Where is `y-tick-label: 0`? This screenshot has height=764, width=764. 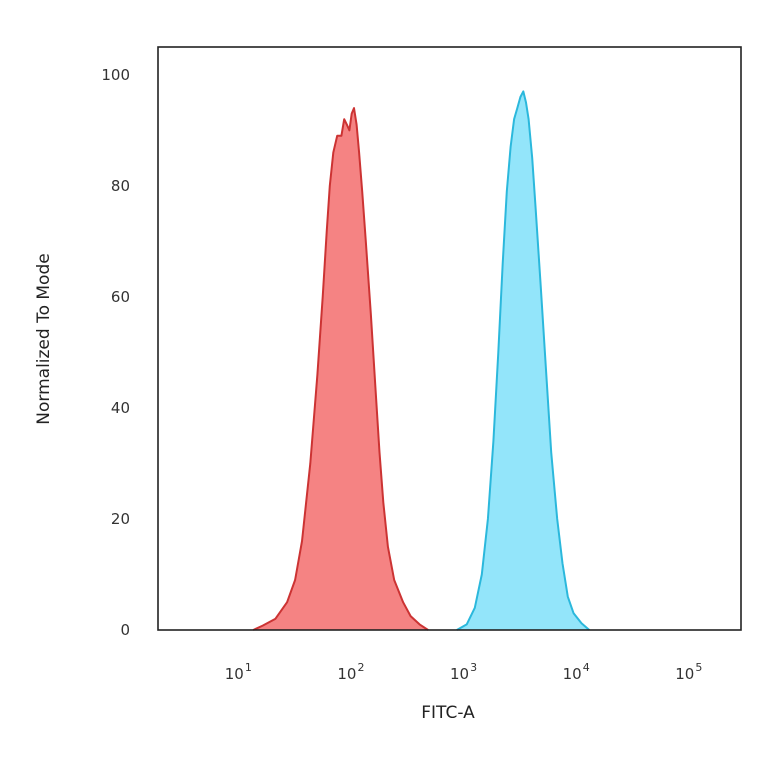
y-tick-label: 0 is located at coordinates (125, 630).